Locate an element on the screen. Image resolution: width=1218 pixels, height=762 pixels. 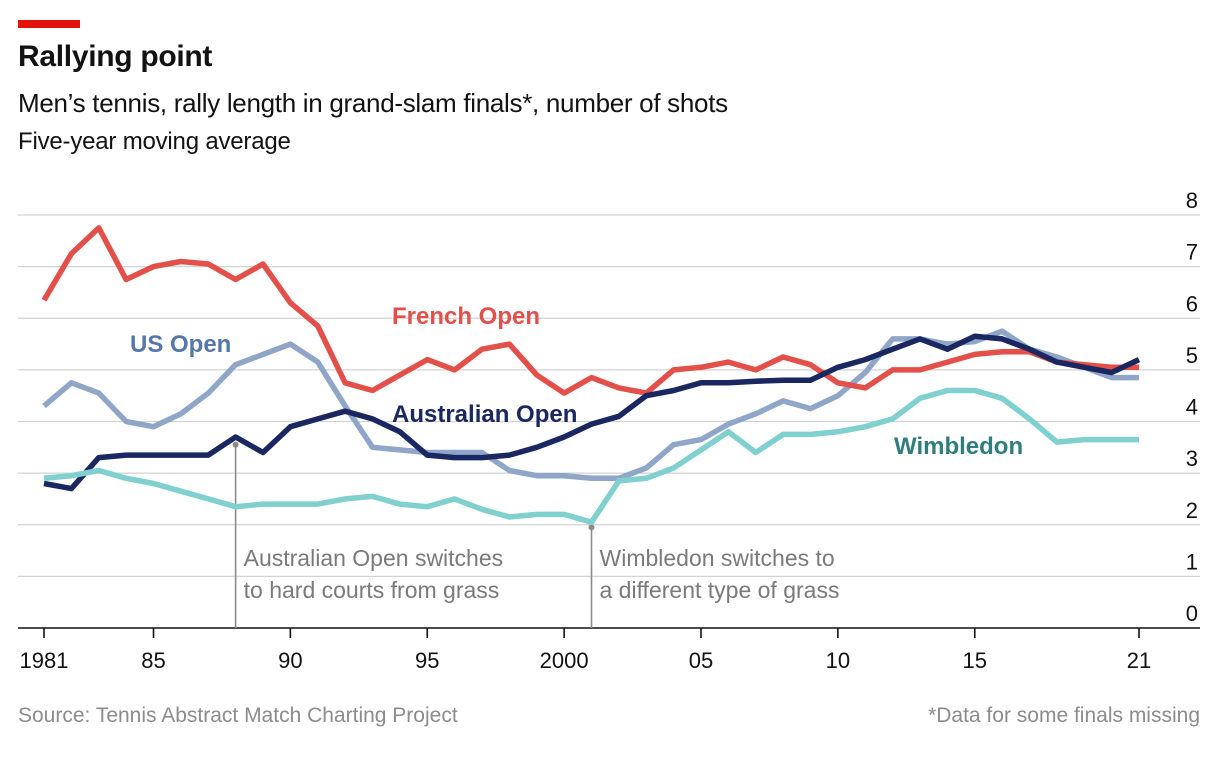
y-tick-label: 2 is located at coordinates (1192, 510).